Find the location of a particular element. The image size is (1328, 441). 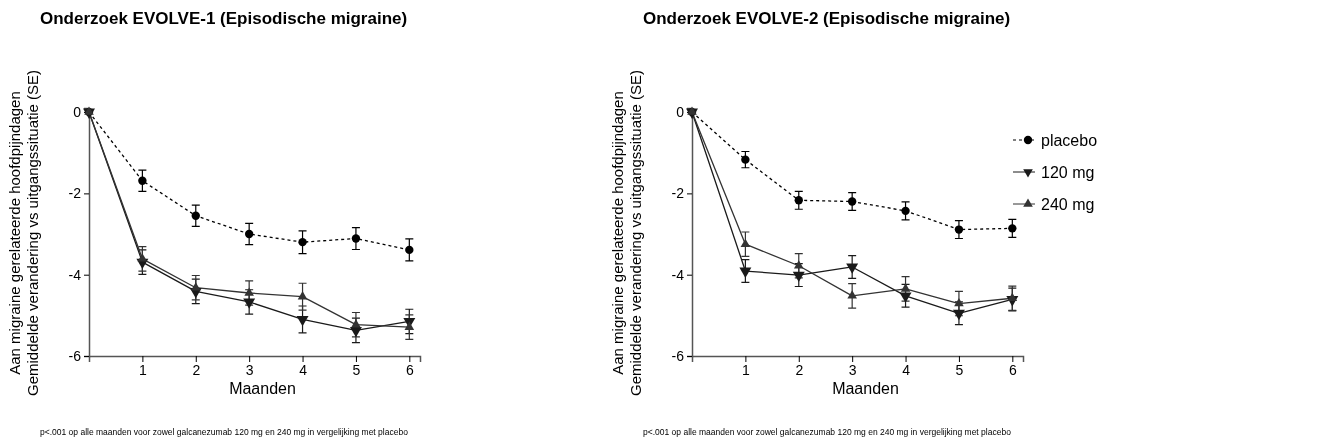

legend-label: placebo is located at coordinates (1069, 140).